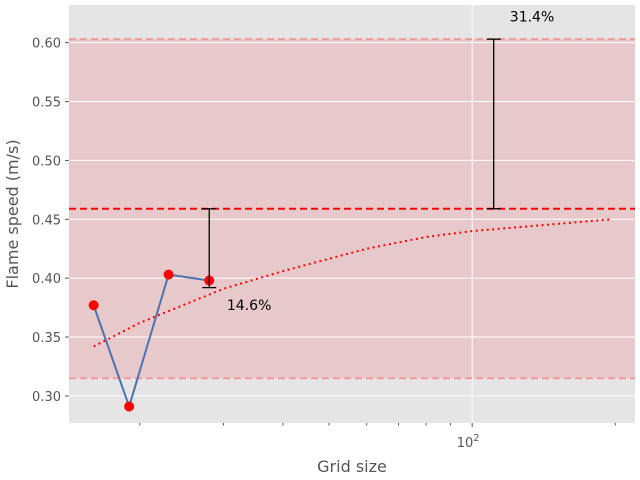 This screenshot has width=640, height=480. I want to click on x-axis-label: Grid size, so click(352, 466).